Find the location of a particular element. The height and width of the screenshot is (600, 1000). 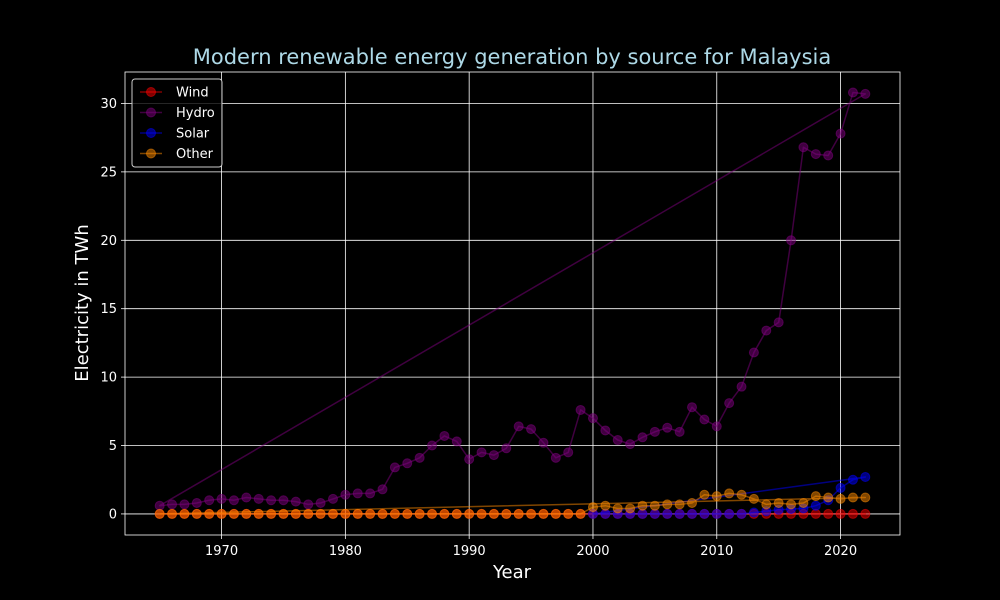

x-tick-label: 1990 is located at coordinates (469, 551).